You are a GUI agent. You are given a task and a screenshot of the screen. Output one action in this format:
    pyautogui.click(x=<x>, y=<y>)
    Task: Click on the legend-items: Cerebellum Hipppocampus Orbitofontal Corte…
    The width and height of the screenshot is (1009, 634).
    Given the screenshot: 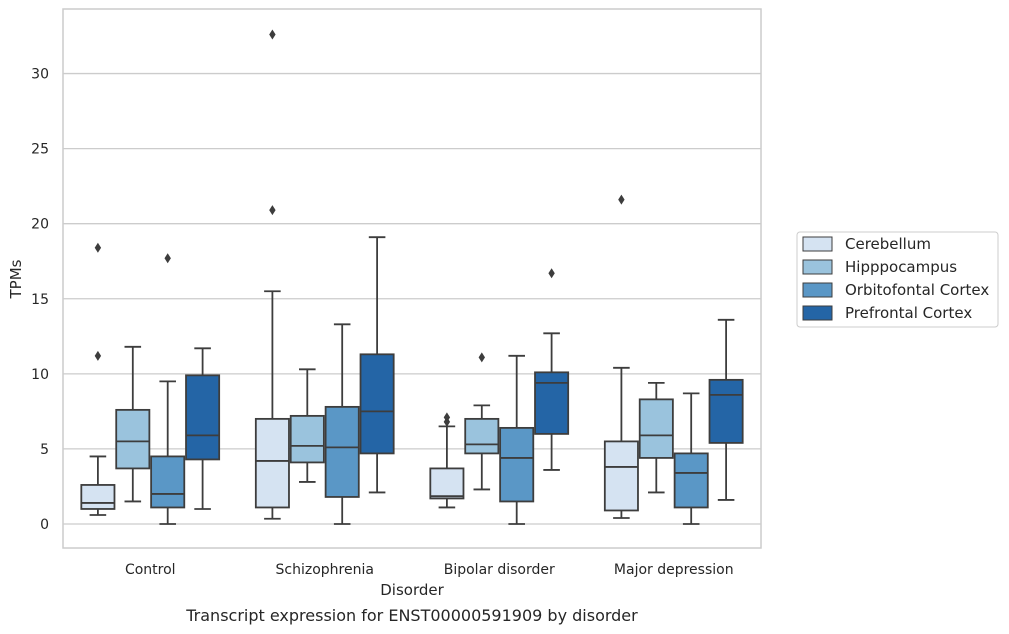 What is the action you would take?
    pyautogui.click(x=895, y=278)
    